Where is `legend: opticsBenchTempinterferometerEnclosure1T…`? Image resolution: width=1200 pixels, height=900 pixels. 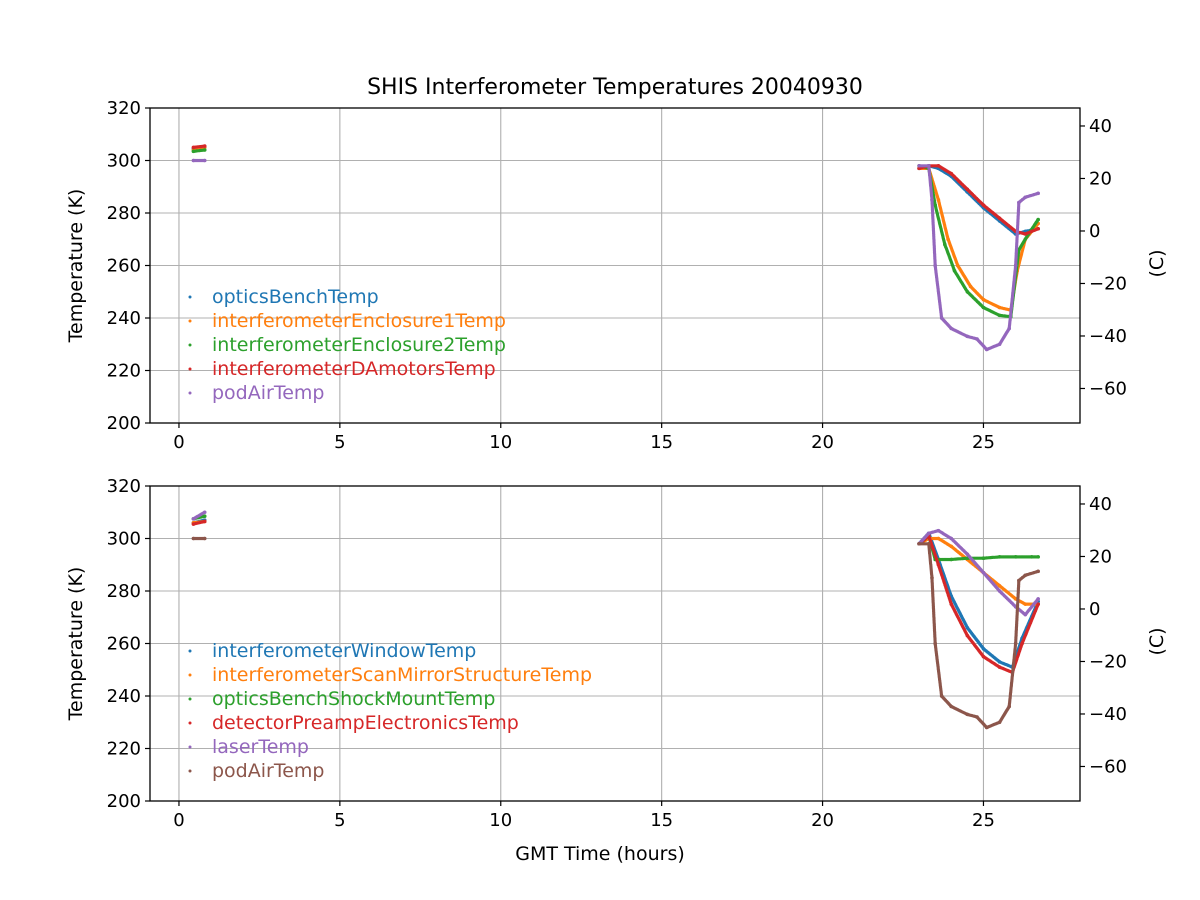
legend: opticsBenchTempinterferometerEnclosure1T… is located at coordinates (347, 345).